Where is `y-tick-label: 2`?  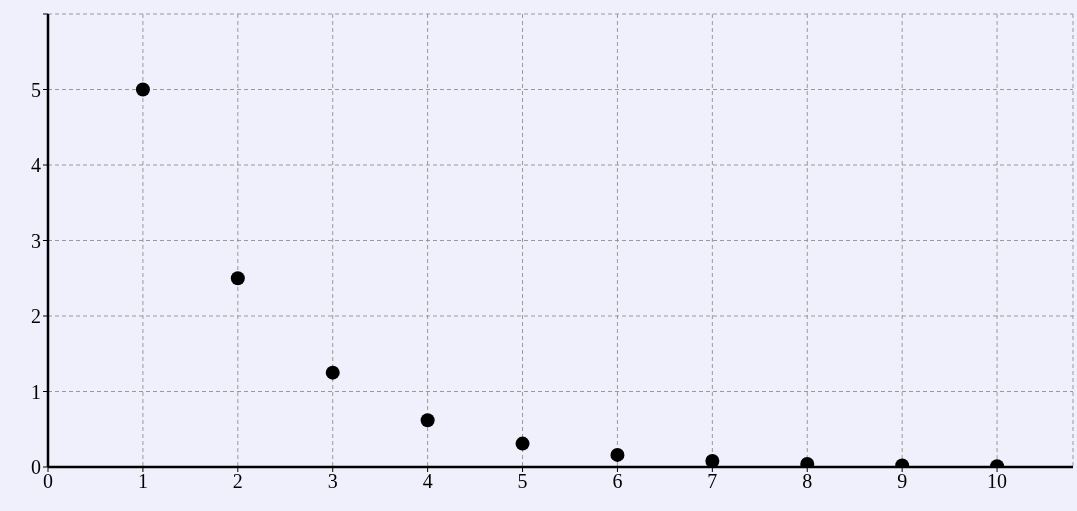 y-tick-label: 2 is located at coordinates (36, 316).